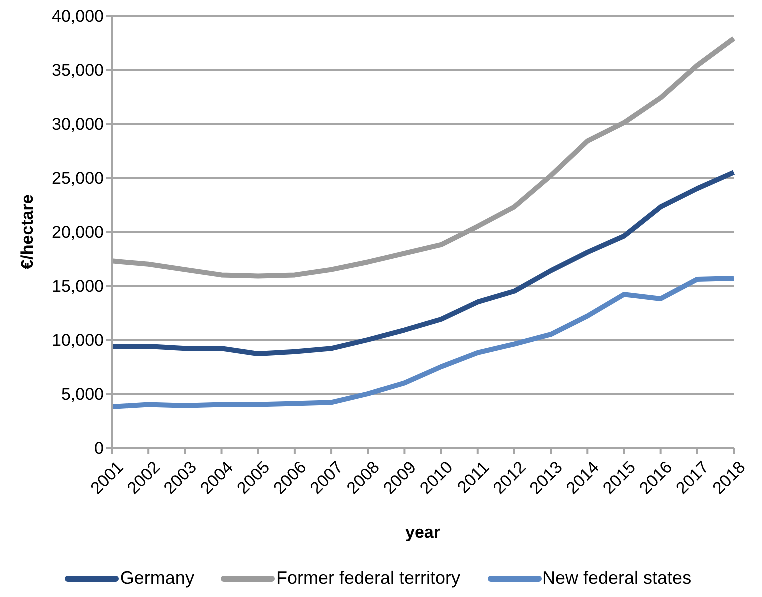 Image resolution: width=762 pixels, height=597 pixels. Describe the element at coordinates (157, 578) in the screenshot. I see `legend-label: Germany` at that location.